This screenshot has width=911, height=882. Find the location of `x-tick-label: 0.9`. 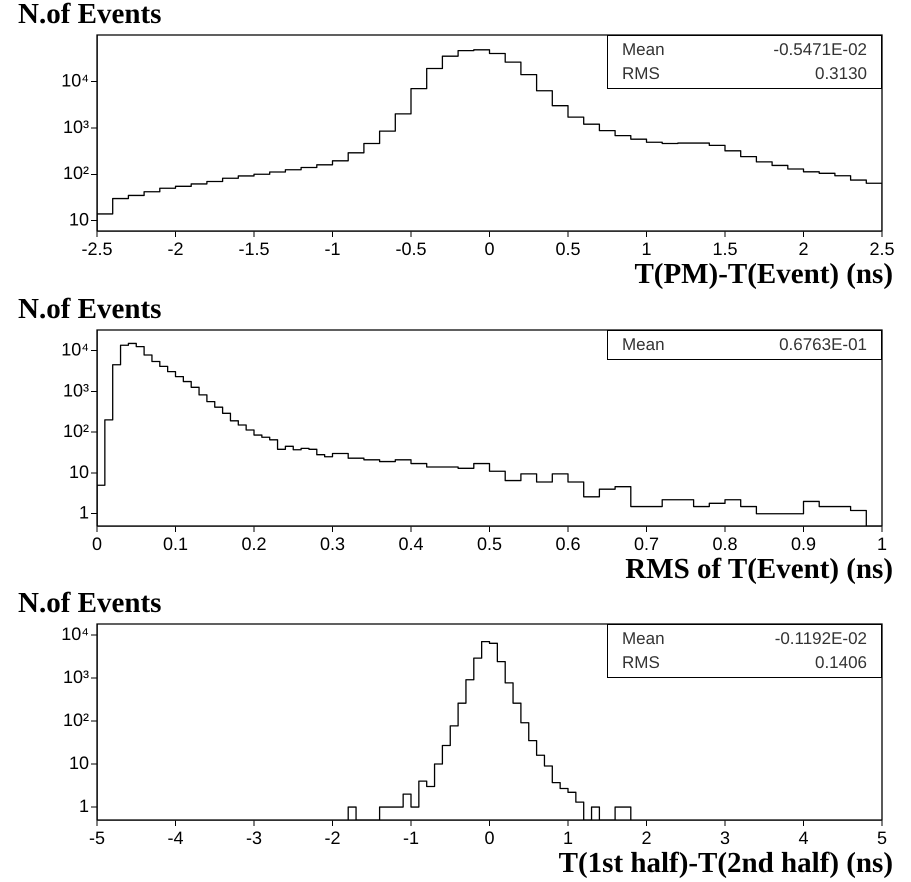

x-tick-label: 0.9 is located at coordinates (803, 544).